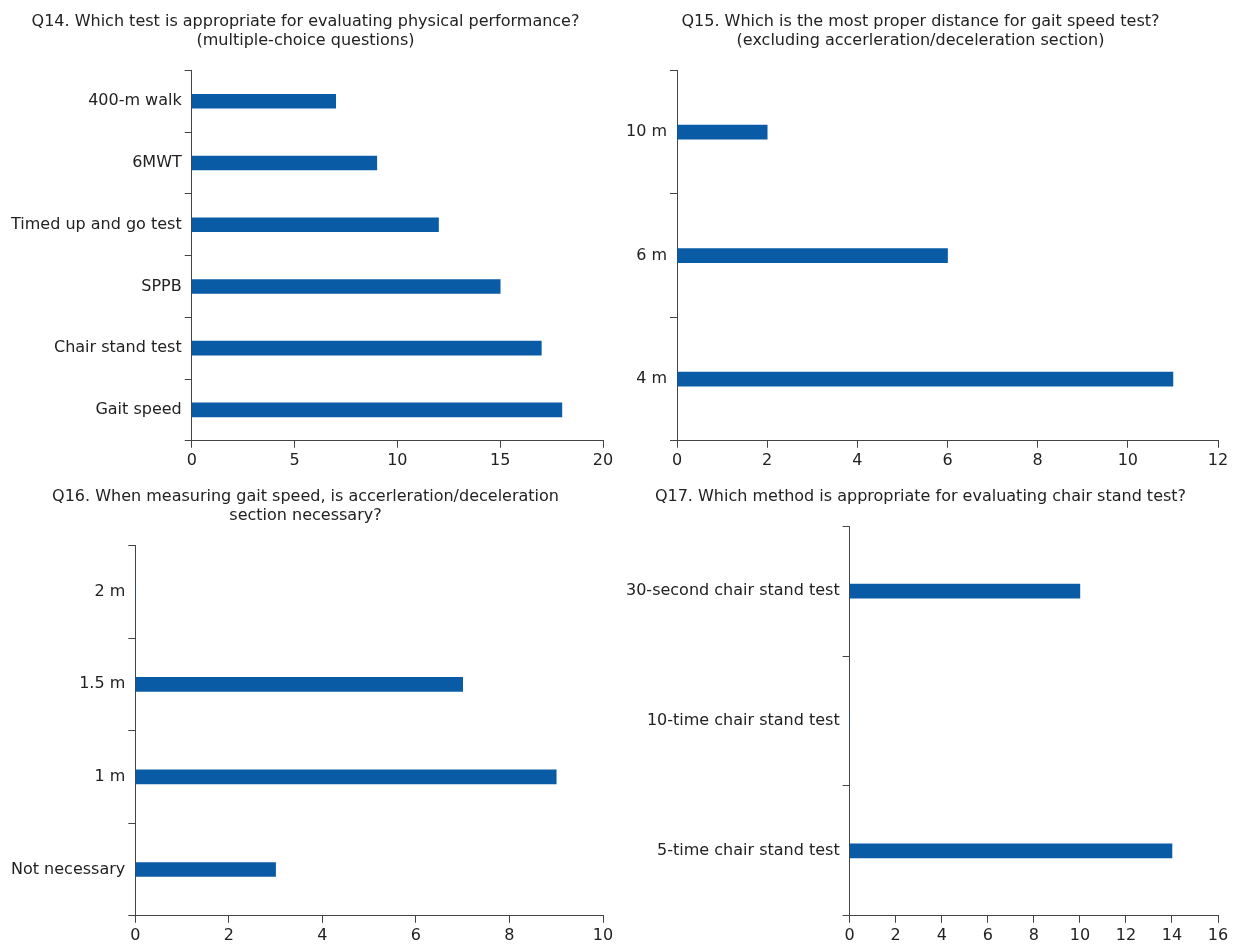 Image resolution: width=1247 pixels, height=950 pixels. Describe the element at coordinates (920, 495) in the screenshot. I see `chart-title: Q17. Which method is appropriate for evaluating chair stand test?` at that location.